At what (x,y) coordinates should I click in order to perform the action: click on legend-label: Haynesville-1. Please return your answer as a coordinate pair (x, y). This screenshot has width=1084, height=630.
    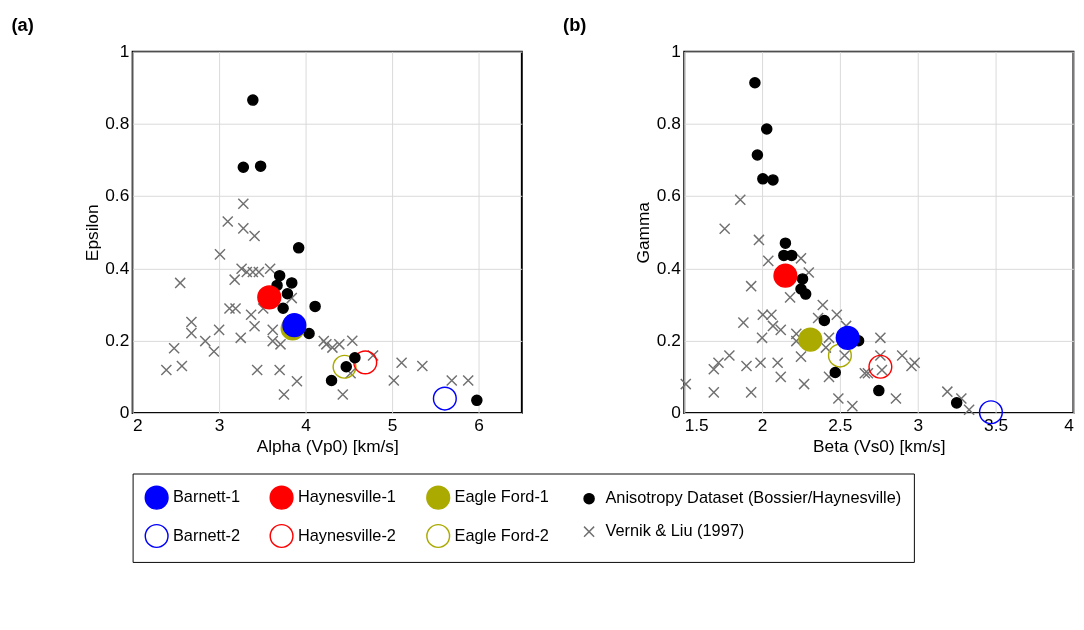
    Looking at the image, I should click on (346, 496).